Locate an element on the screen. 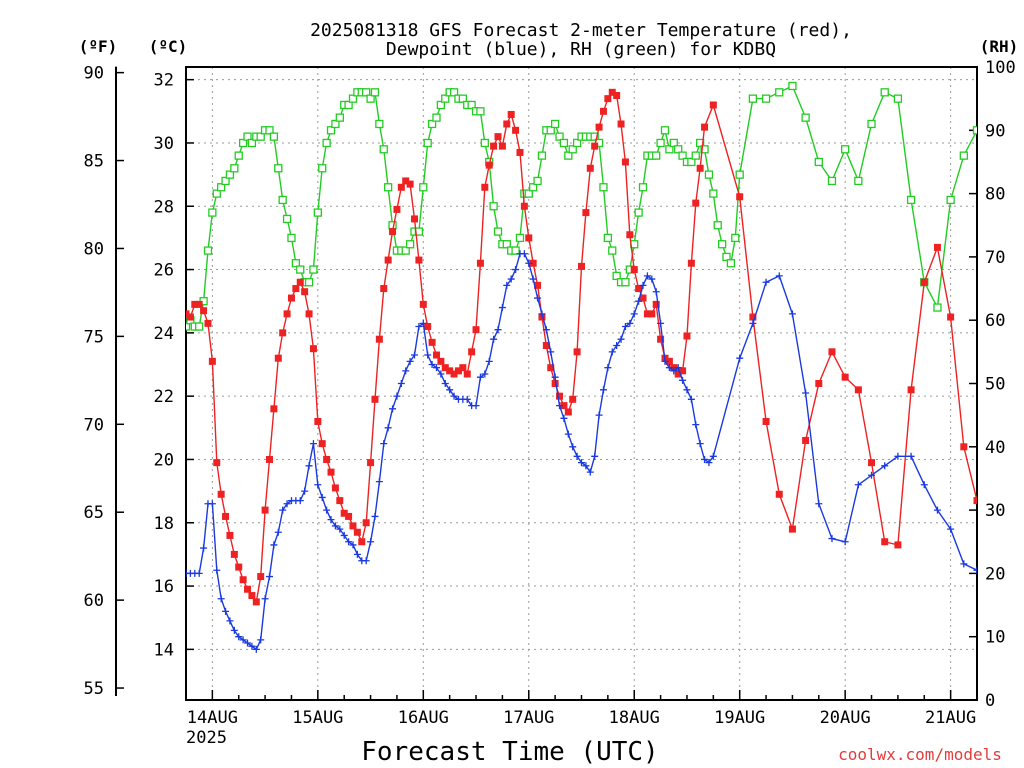 This screenshot has width=1024, height=768. rh-tick-label: 40 is located at coordinates (995, 448).